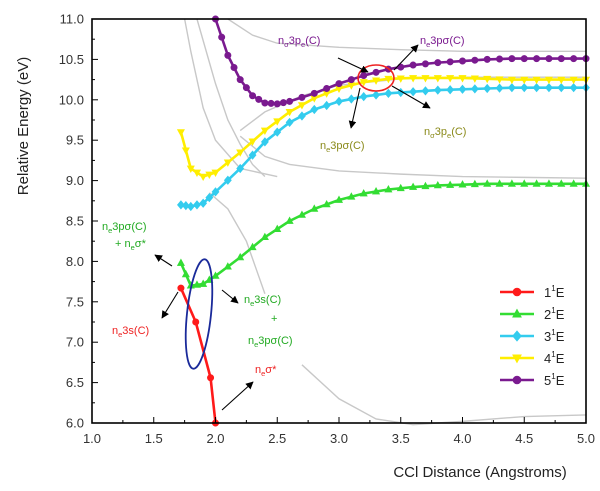 Image resolution: width=600 pixels, height=491 pixels. Describe the element at coordinates (554, 292) in the screenshot. I see `legend-label: 11E` at that location.